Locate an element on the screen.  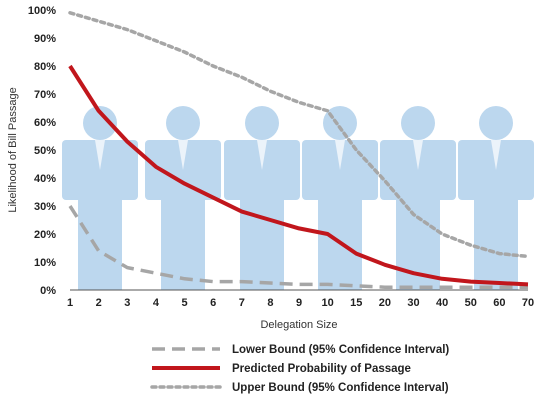
y-tick-label: 60% is located at coordinates (45, 123).